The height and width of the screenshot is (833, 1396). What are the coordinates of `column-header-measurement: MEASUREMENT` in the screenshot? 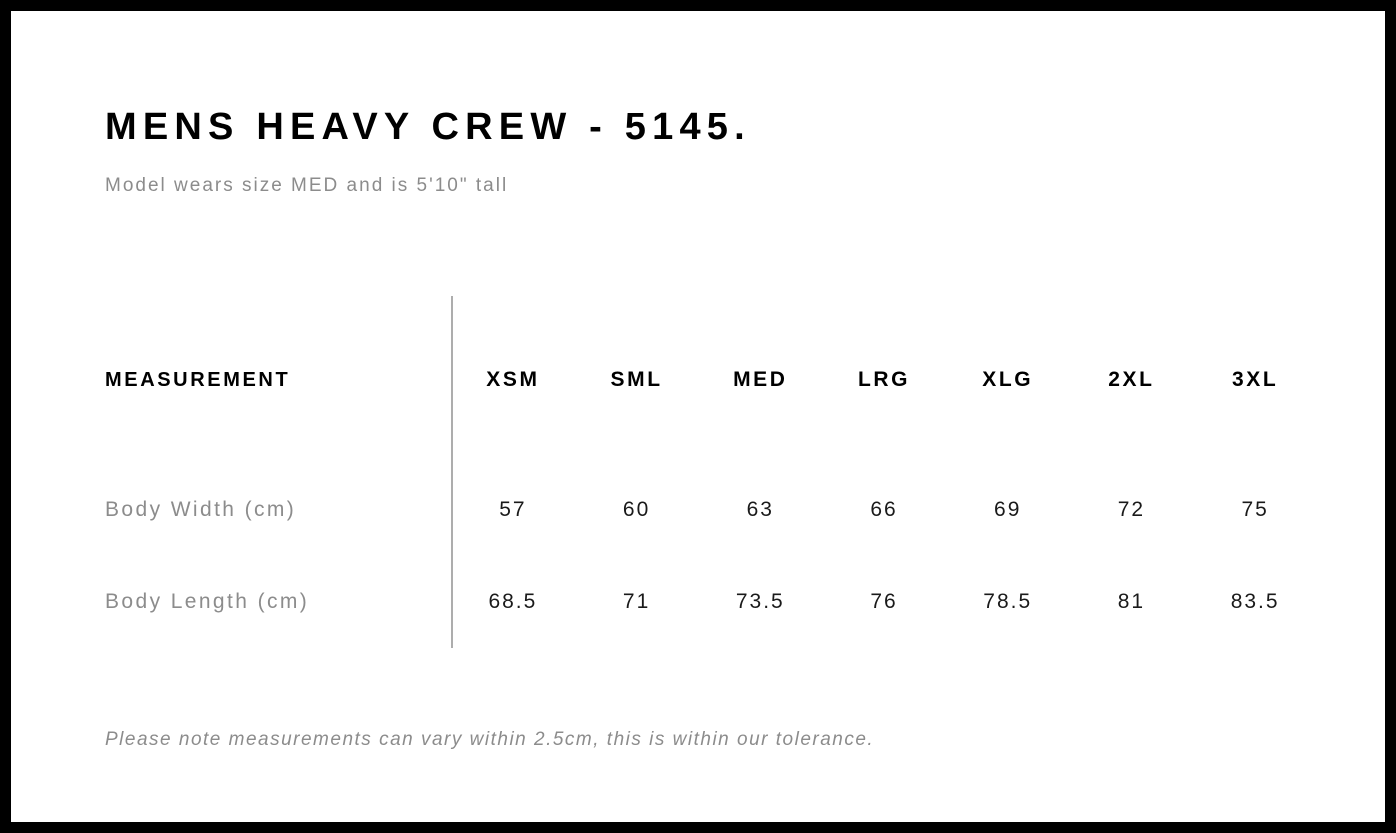 It's located at (198, 379).